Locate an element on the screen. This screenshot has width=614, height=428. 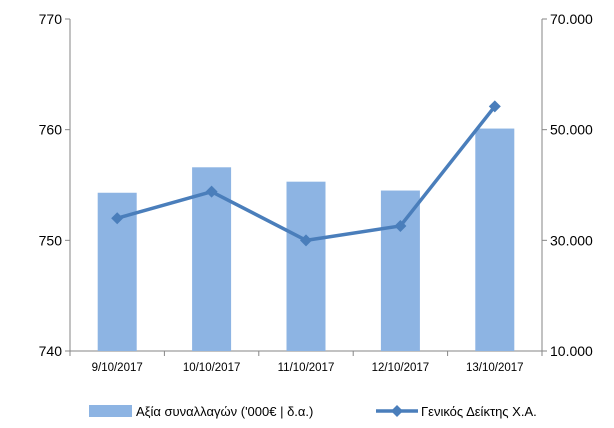
right-tick-label: 30.000 is located at coordinates (571, 240).